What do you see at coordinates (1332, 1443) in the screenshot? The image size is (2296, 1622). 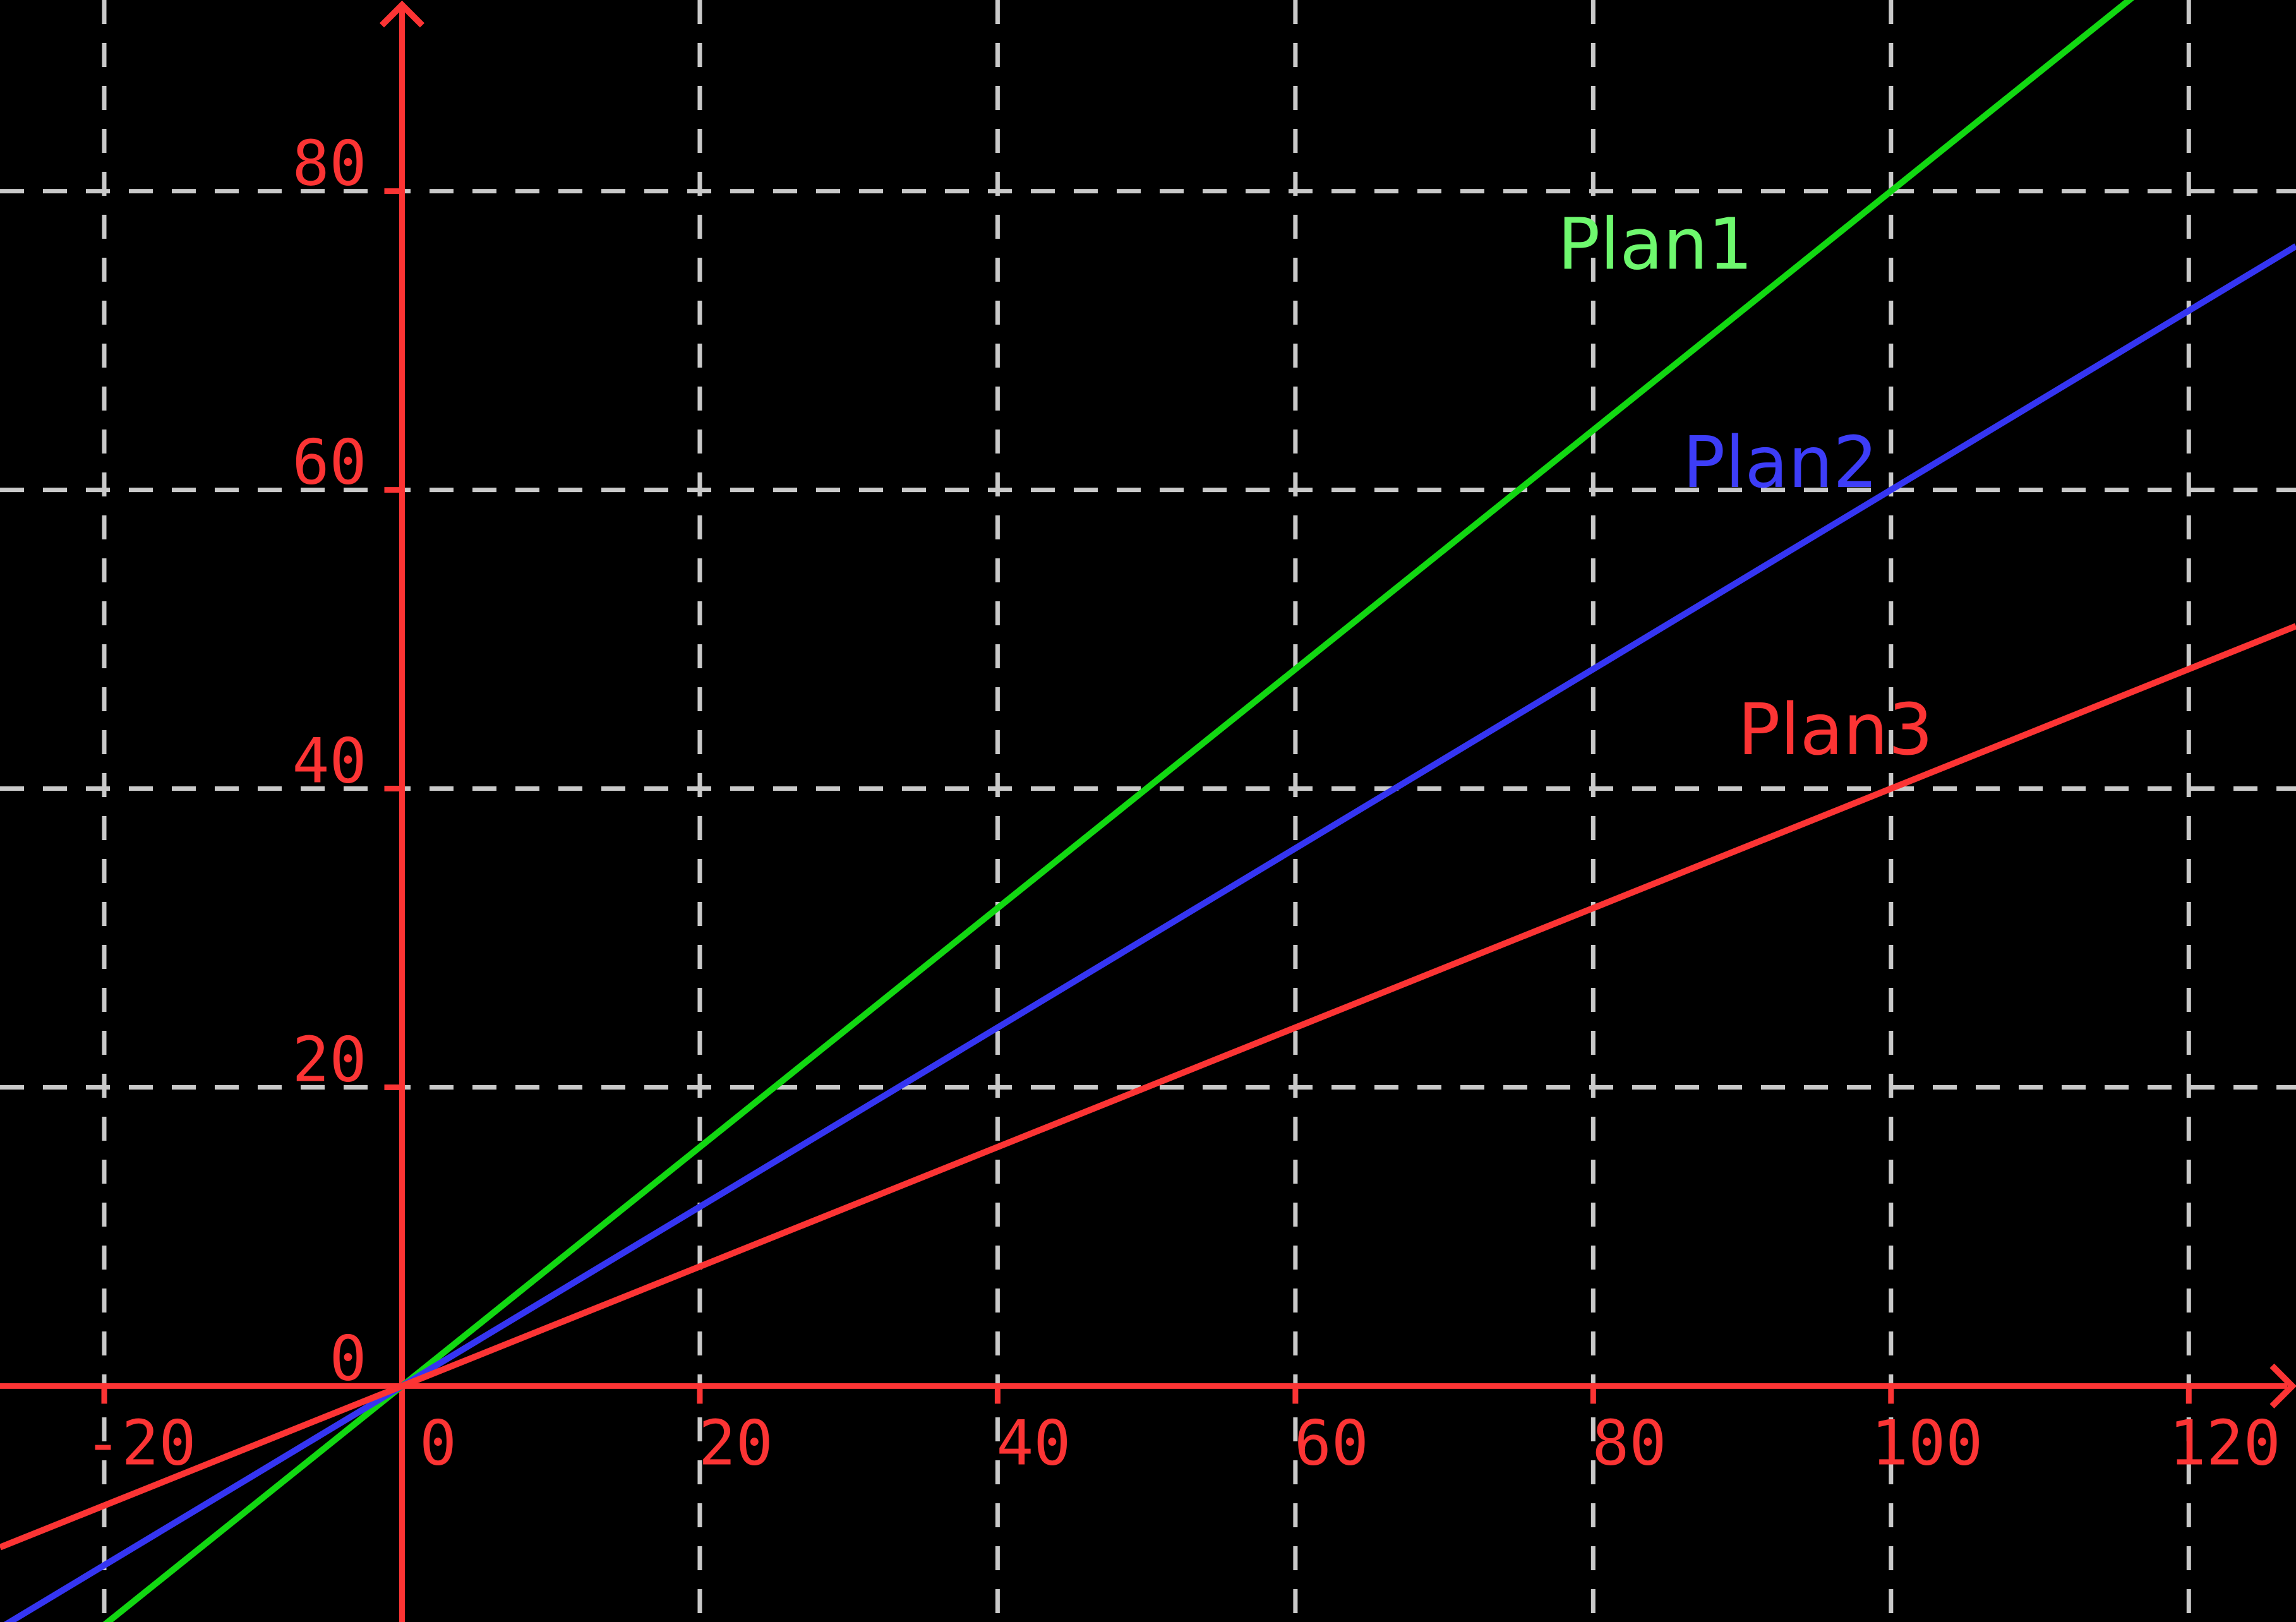 I see `x-tick-label-60: 60` at bounding box center [1332, 1443].